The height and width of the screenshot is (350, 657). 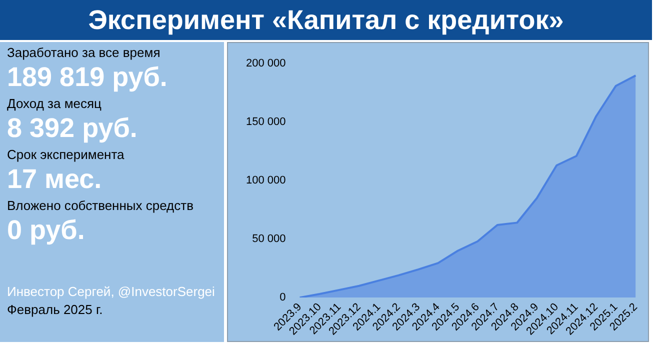 I want to click on text: 8 392 руб., so click(x=72, y=128).